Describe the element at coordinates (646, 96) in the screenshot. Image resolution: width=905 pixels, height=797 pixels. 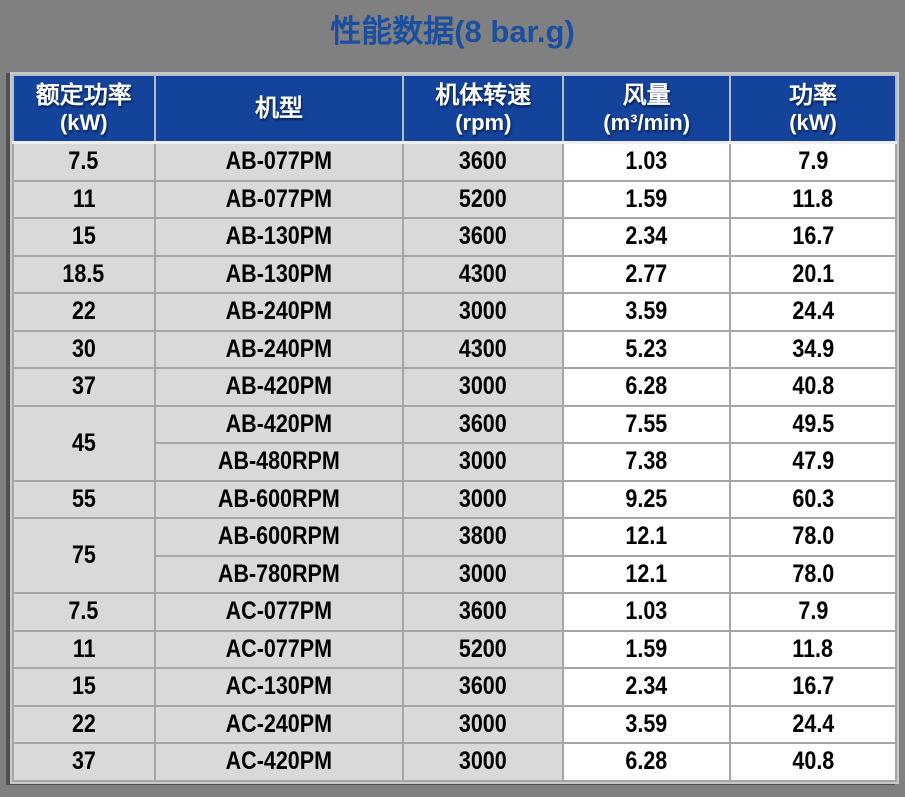
I see `header-flow-label: 风量` at that location.